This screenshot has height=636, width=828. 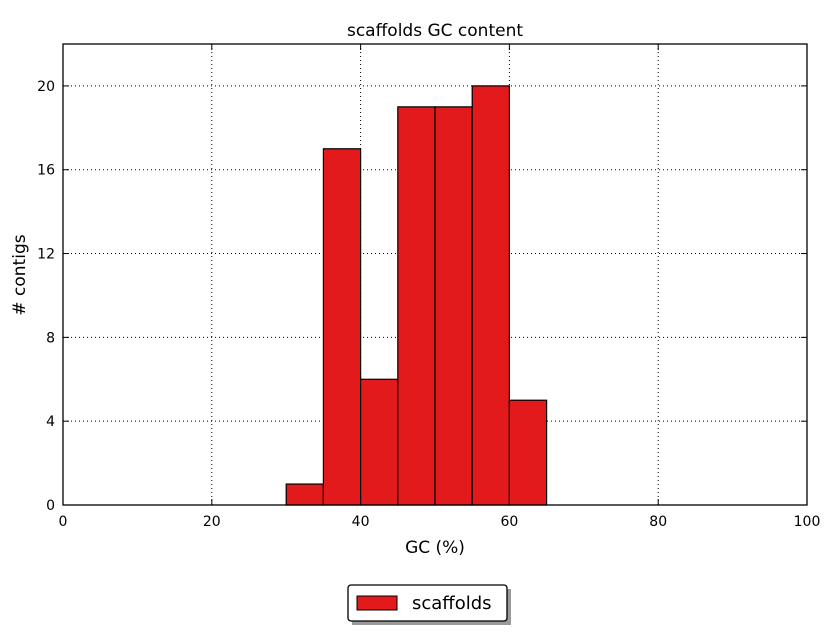 What do you see at coordinates (440, 522) in the screenshot?
I see `x-tick-labels: 0 20 40 60 80 100` at bounding box center [440, 522].